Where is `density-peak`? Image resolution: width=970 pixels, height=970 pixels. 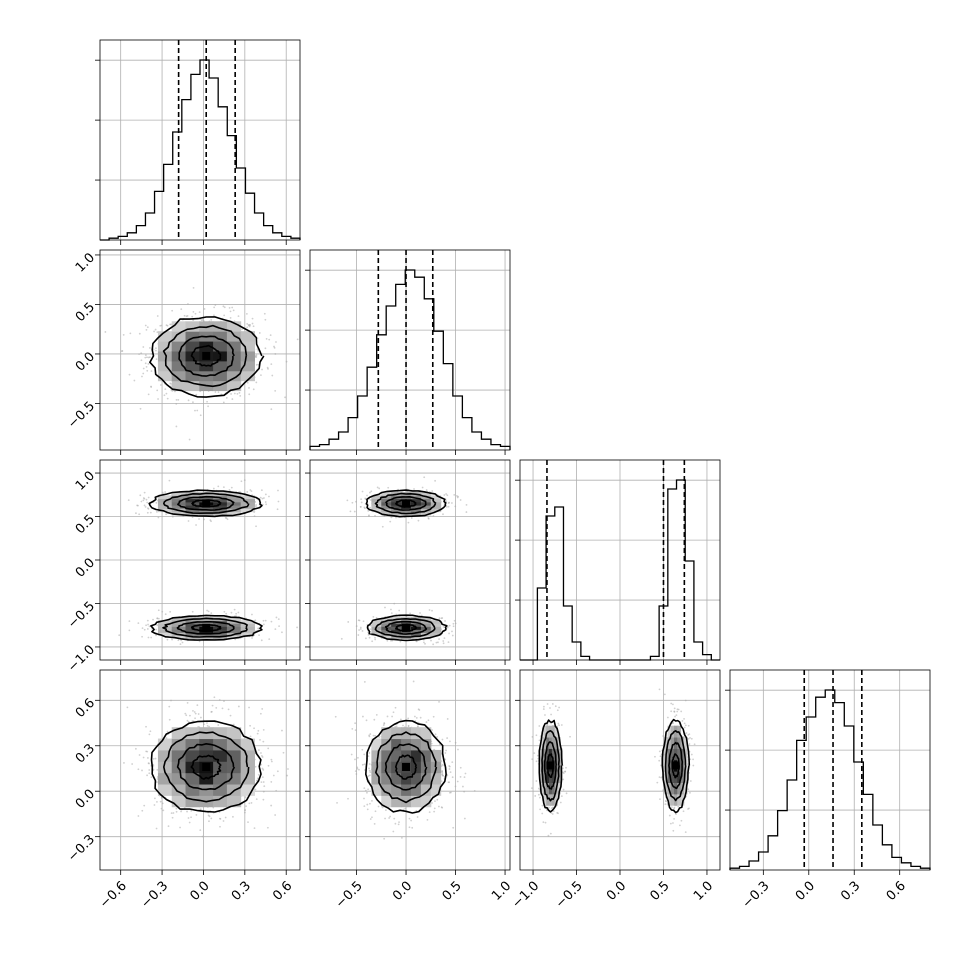 density-peak is located at coordinates (206, 503).